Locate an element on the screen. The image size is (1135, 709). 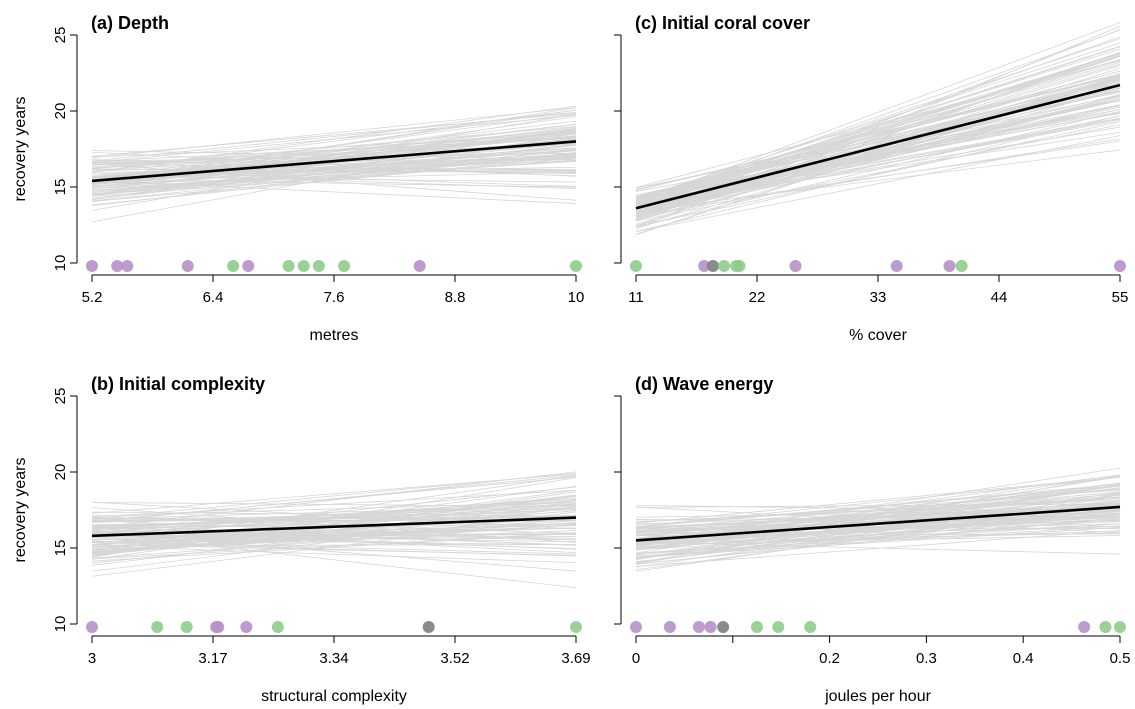
y-tick-label: 15 is located at coordinates (60, 187).